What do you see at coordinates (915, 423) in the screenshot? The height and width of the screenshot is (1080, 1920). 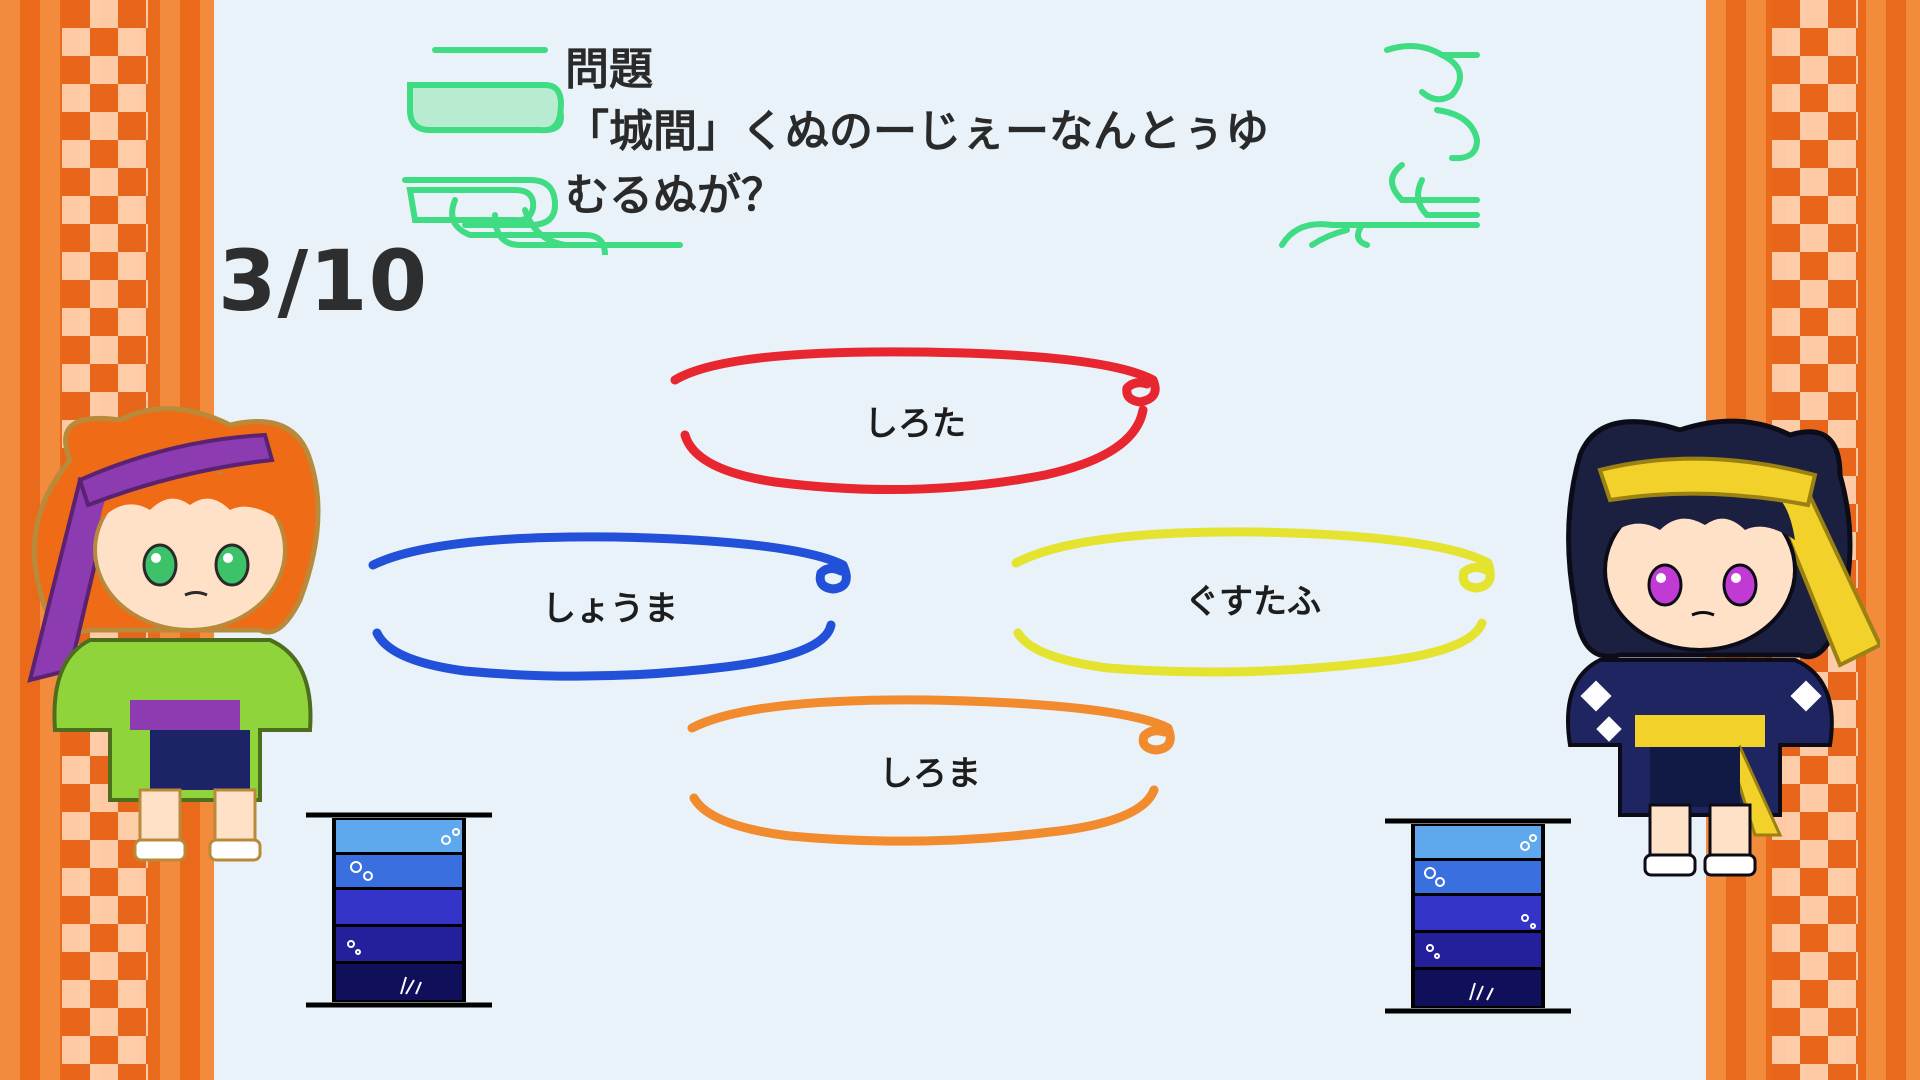 I see `answer-choice-1-label: しろた` at bounding box center [915, 423].